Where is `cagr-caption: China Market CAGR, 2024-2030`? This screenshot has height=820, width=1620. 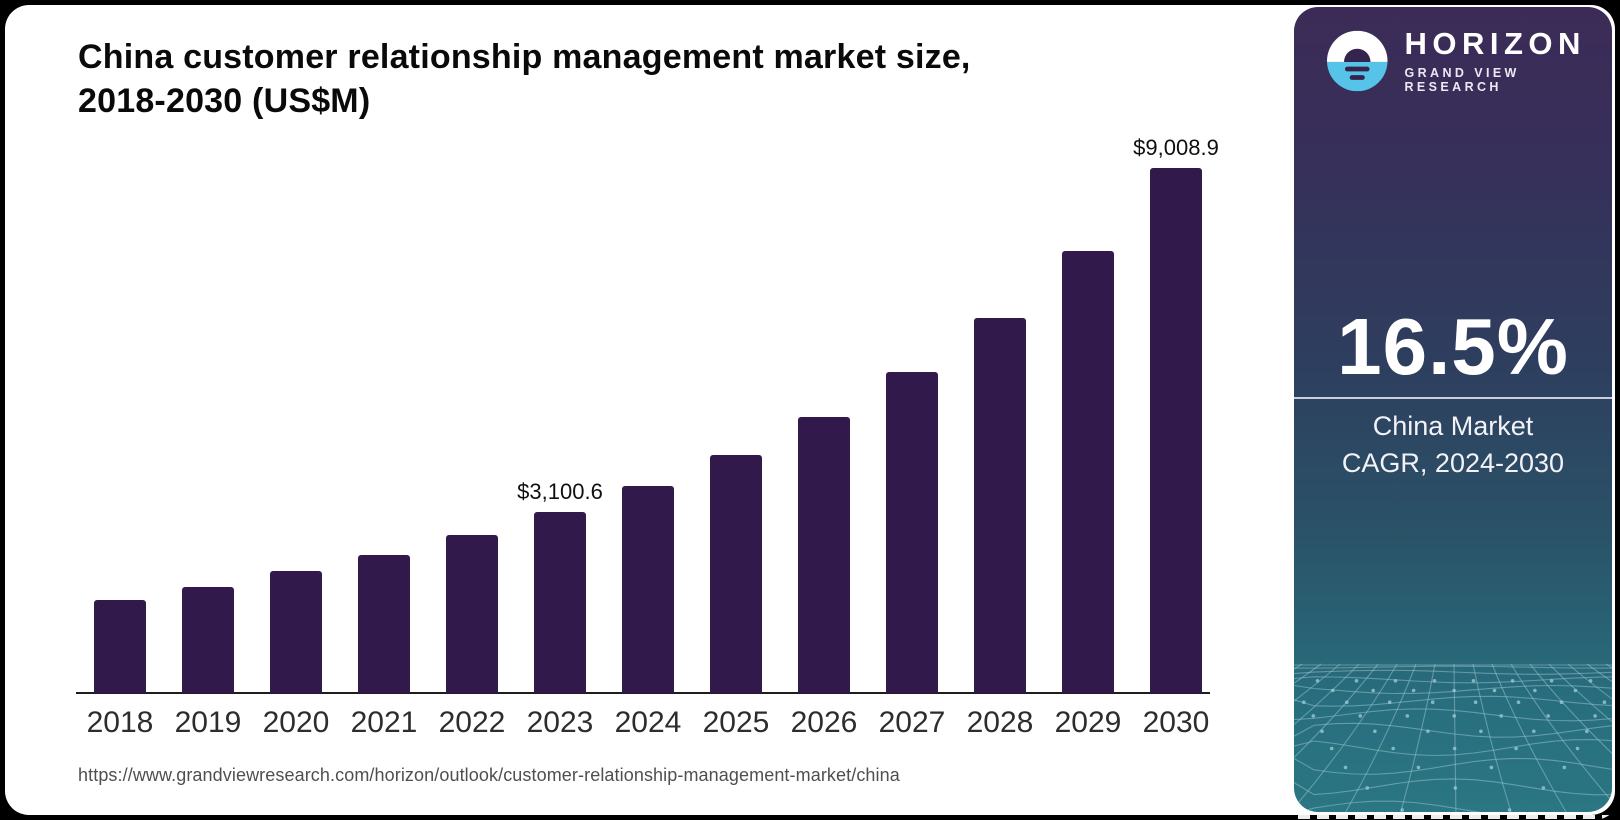
cagr-caption: China Market CAGR, 2024-2030 is located at coordinates (1453, 445).